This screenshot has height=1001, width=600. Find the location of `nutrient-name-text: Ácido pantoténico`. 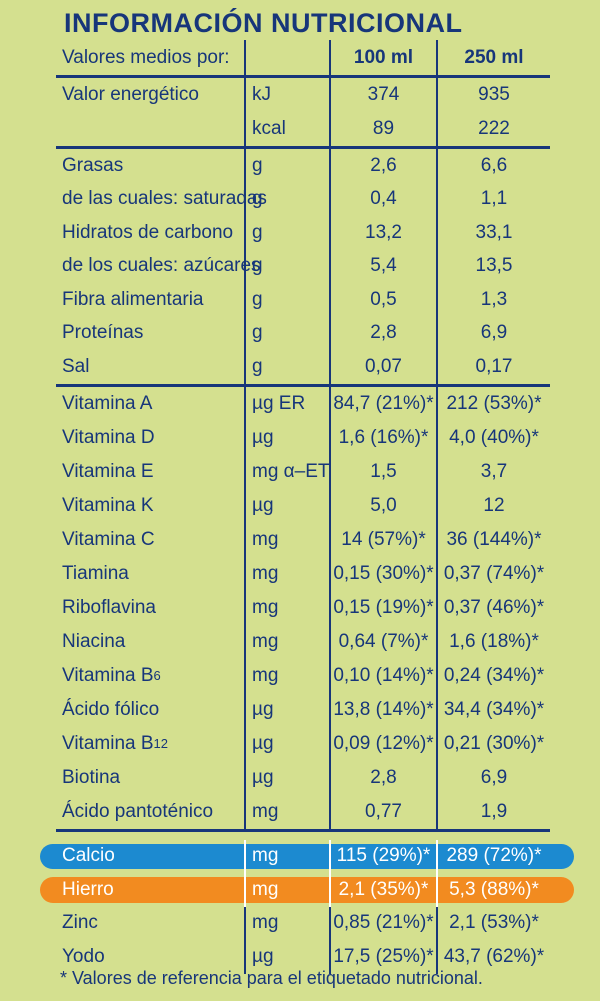

nutrient-name-text: Ácido pantoténico is located at coordinates (138, 811).